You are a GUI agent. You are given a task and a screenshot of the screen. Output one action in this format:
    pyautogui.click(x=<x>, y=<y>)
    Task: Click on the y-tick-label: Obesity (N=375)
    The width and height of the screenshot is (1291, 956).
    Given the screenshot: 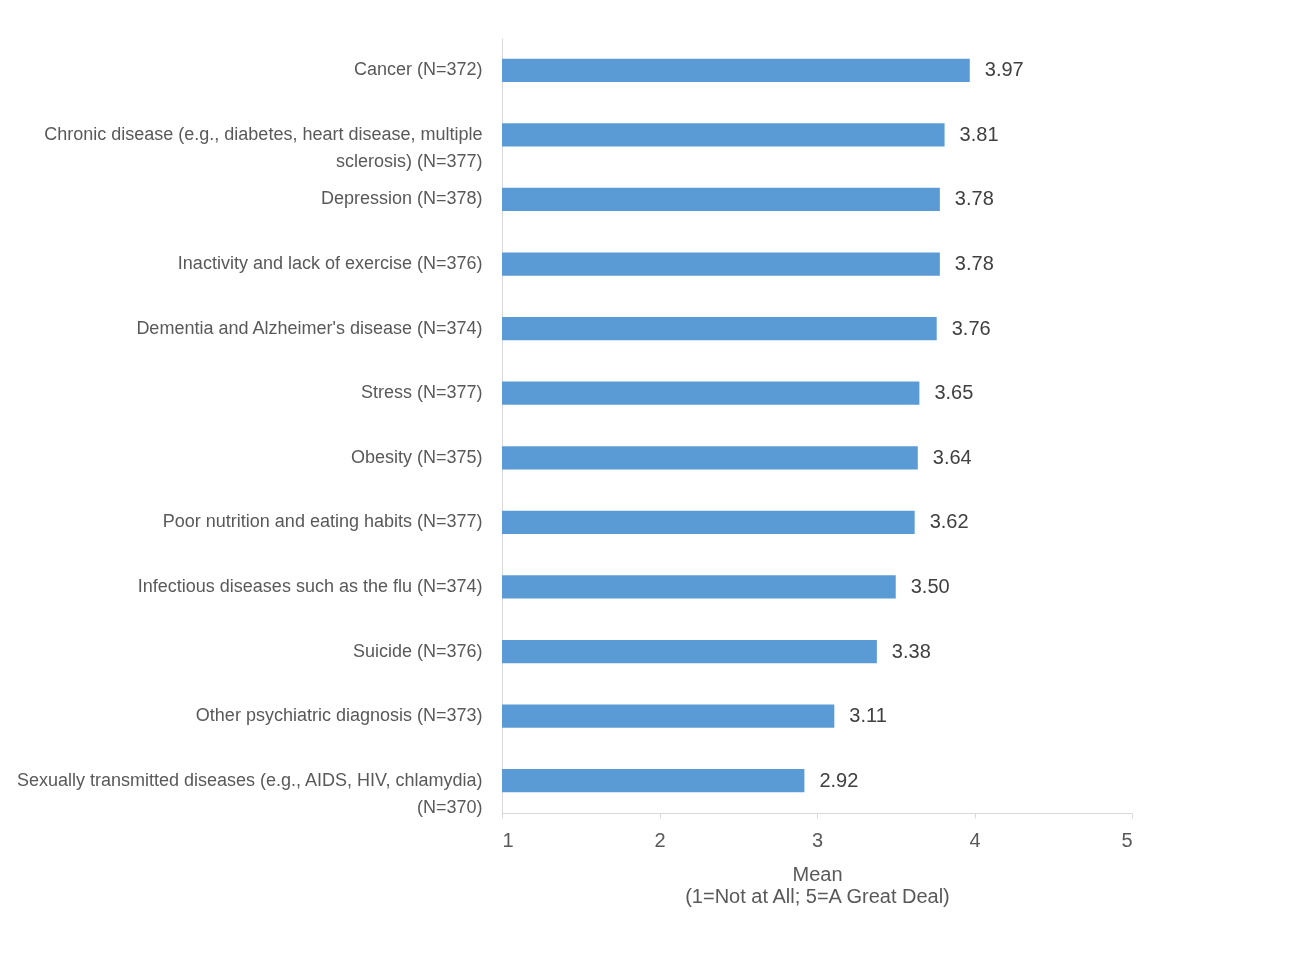 What is the action you would take?
    pyautogui.click(x=416, y=456)
    